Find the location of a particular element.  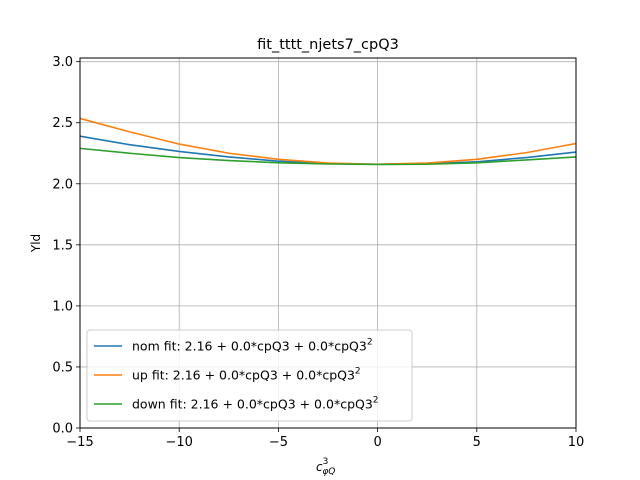

legend-label-text: nom fit: 2.16 + 0.0*cpQ3 + 0.0*cpQ3 is located at coordinates (249, 346).